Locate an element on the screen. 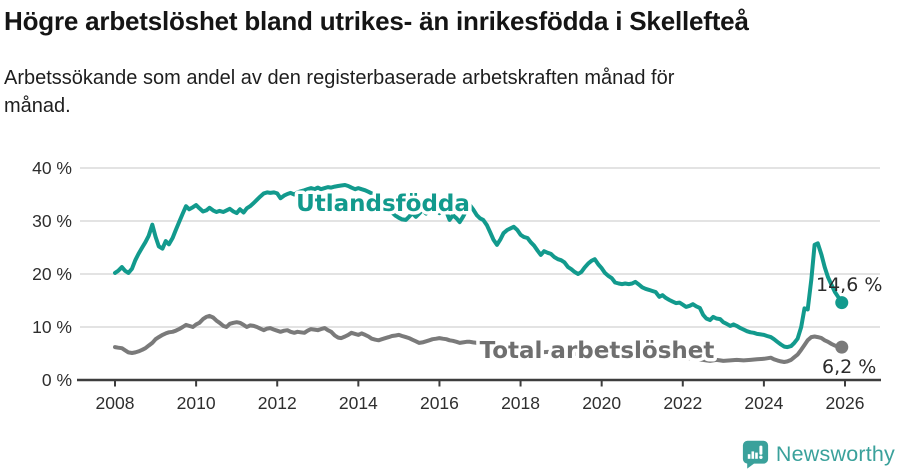  x-tick-label-2026: 2026 is located at coordinates (845, 403).